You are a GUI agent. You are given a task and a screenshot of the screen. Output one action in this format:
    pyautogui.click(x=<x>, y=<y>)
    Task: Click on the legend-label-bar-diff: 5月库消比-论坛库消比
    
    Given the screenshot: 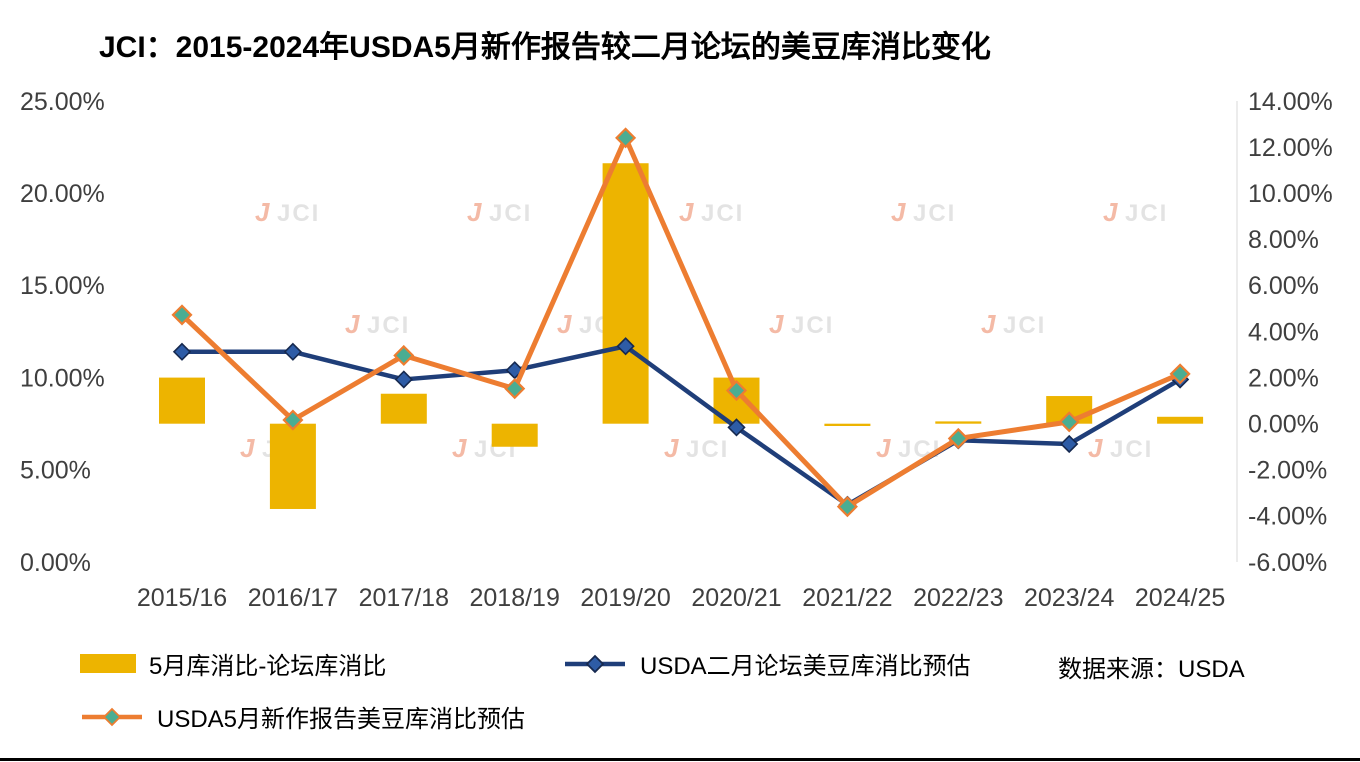 What is the action you would take?
    pyautogui.click(x=268, y=666)
    